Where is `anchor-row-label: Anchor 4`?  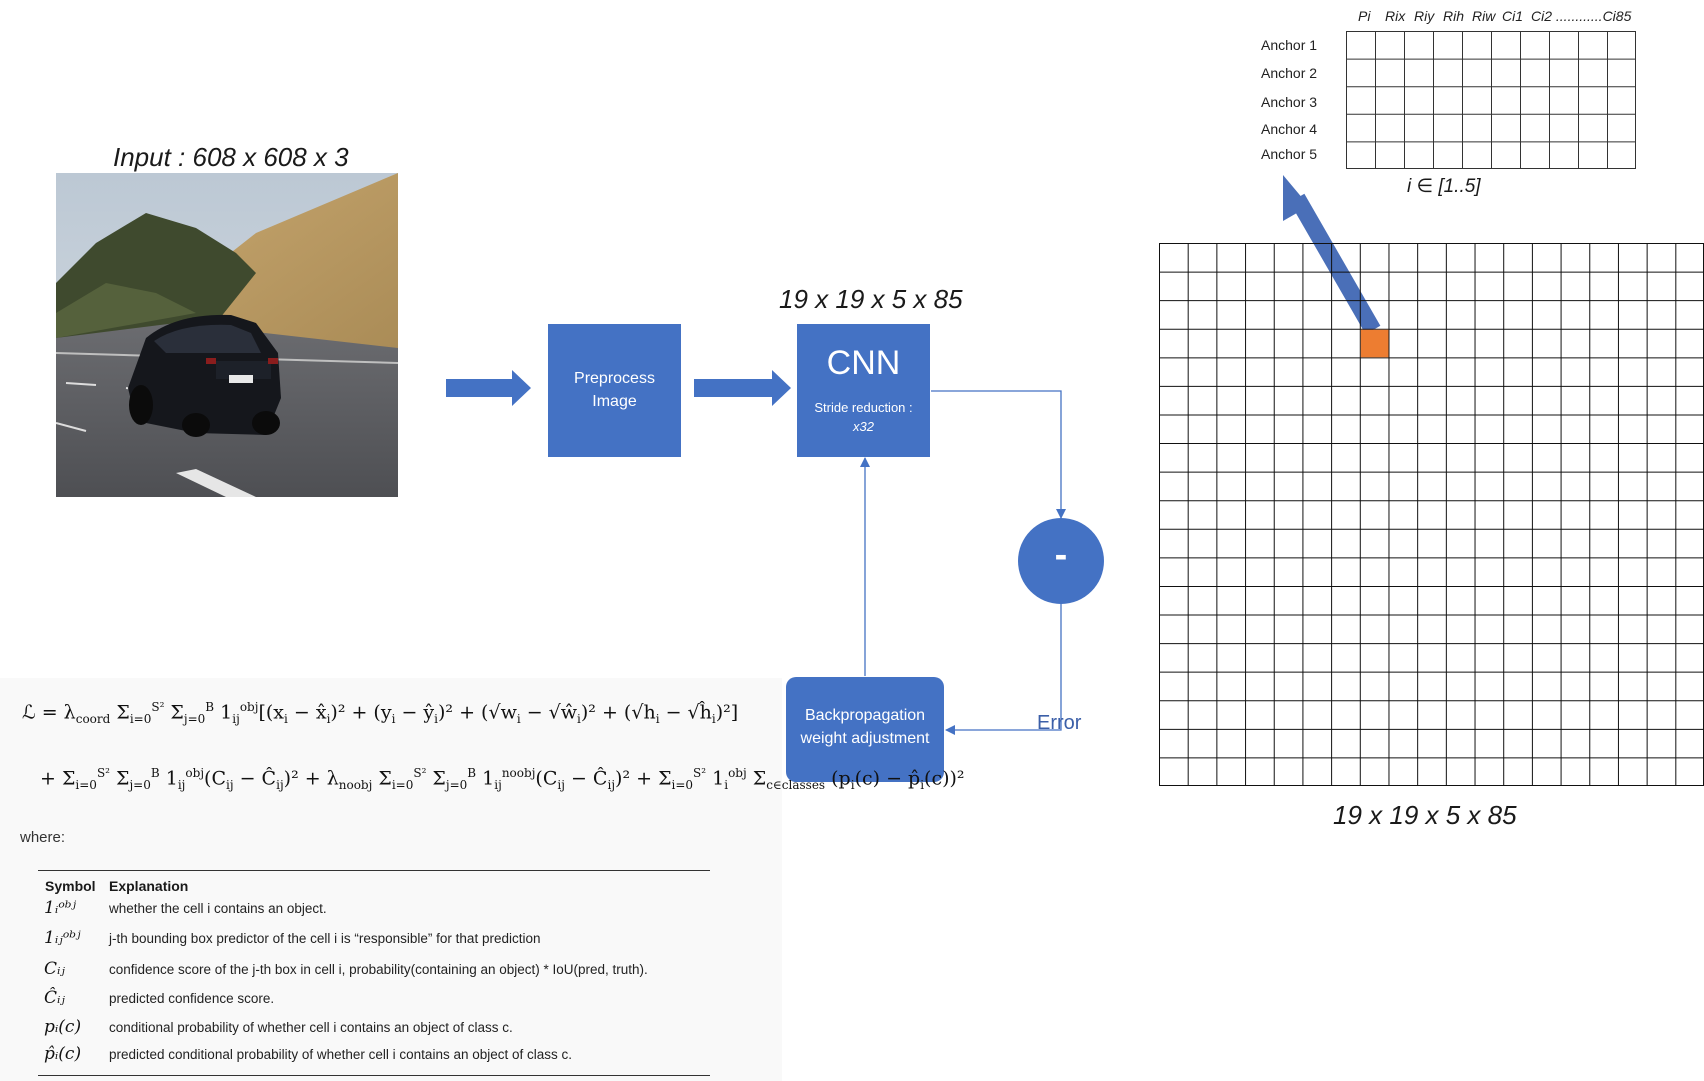
anchor-row-label: Anchor 4 is located at coordinates (1289, 129).